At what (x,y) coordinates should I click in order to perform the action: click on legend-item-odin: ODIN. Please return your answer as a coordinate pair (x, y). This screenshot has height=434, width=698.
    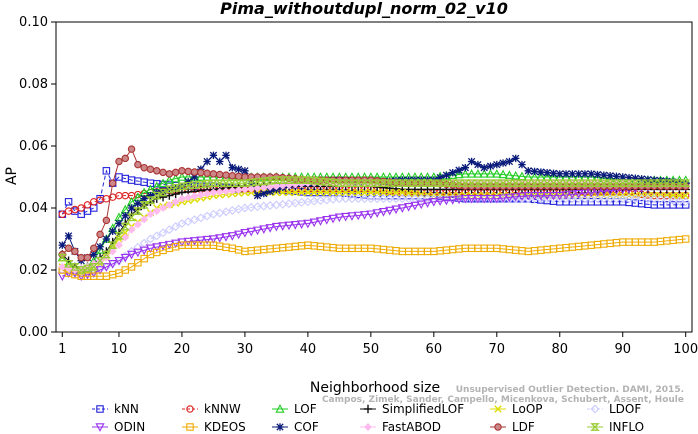
    Looking at the image, I should click on (118, 427).